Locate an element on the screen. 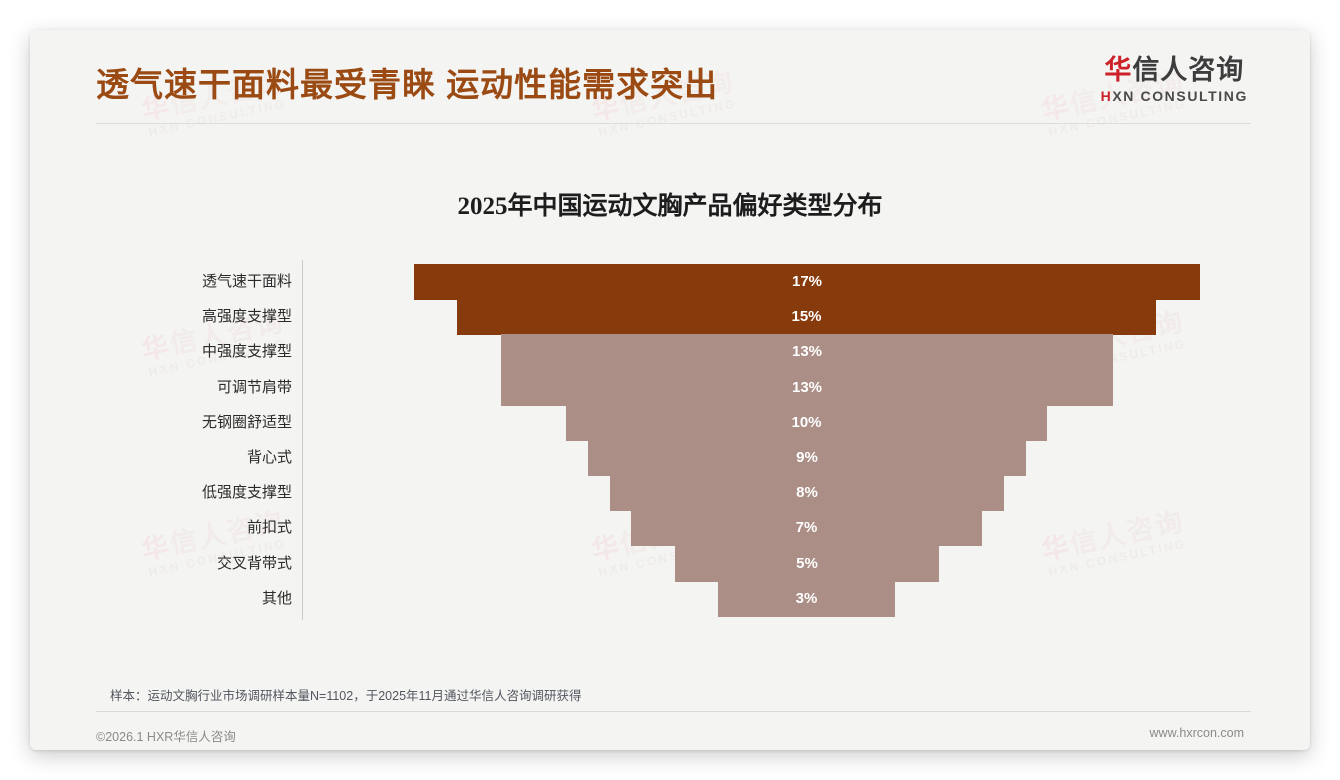 The width and height of the screenshot is (1340, 780). bar-row: 其他 3% is located at coordinates (670, 598).